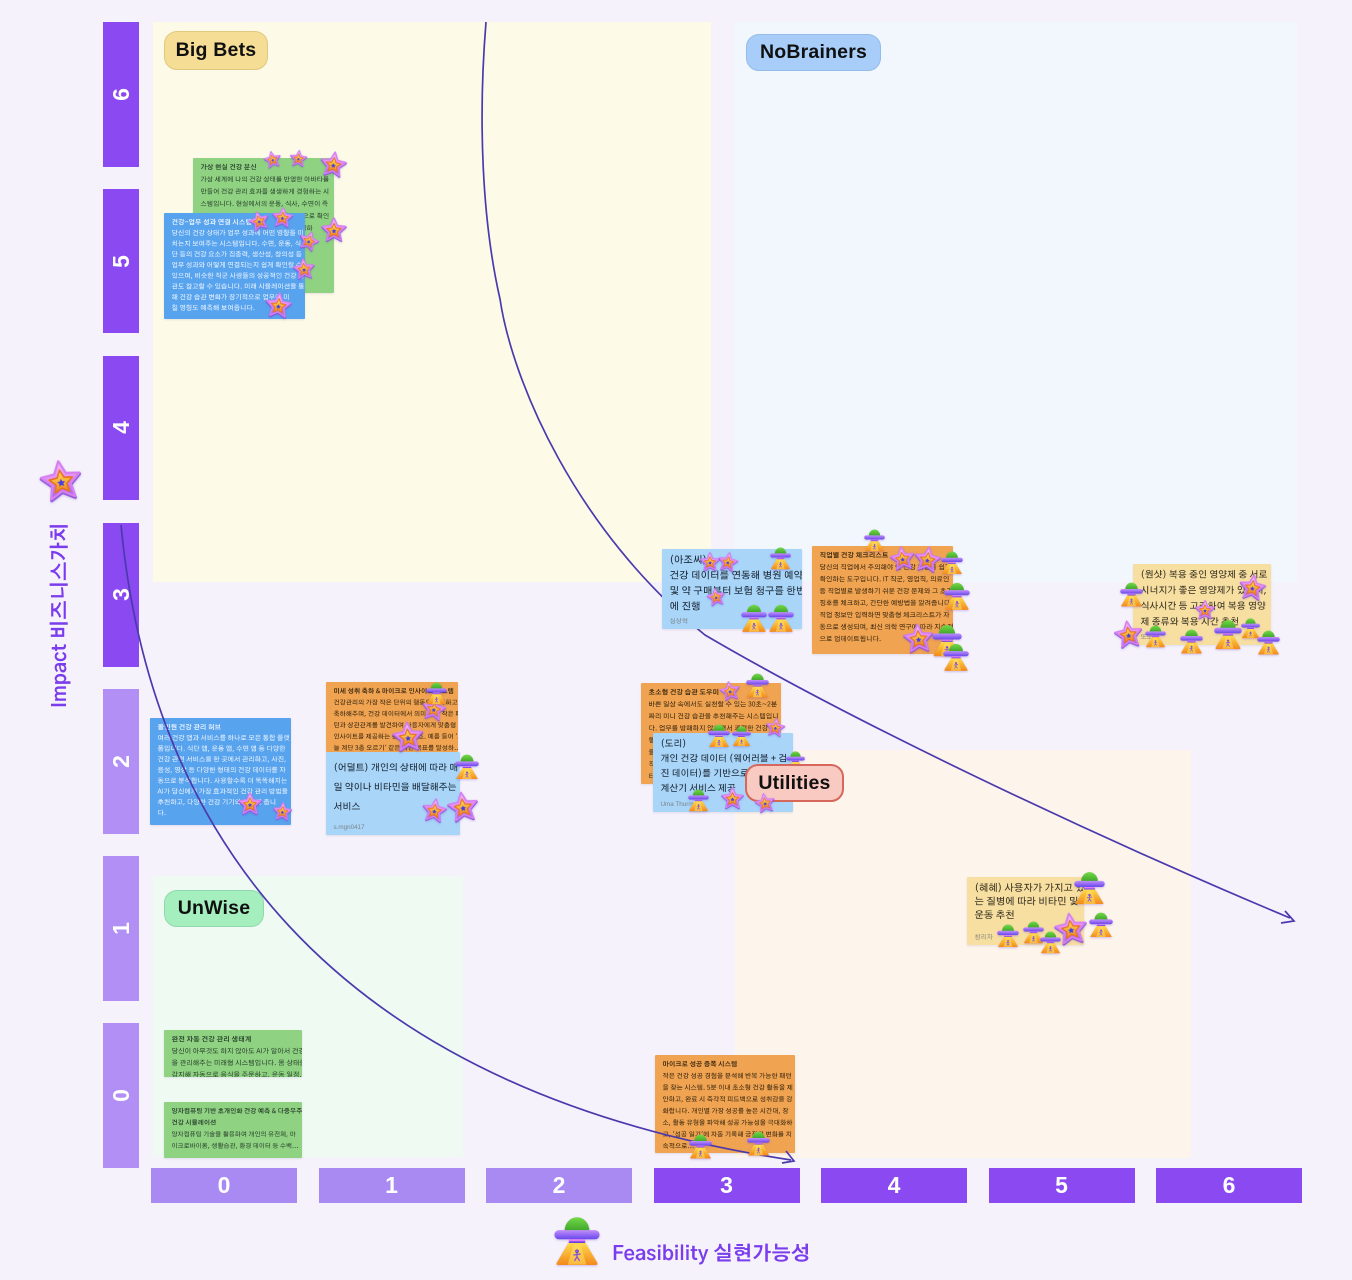  Describe the element at coordinates (350, 827) in the screenshot. I see `svg-text: s.mgn0417` at that location.